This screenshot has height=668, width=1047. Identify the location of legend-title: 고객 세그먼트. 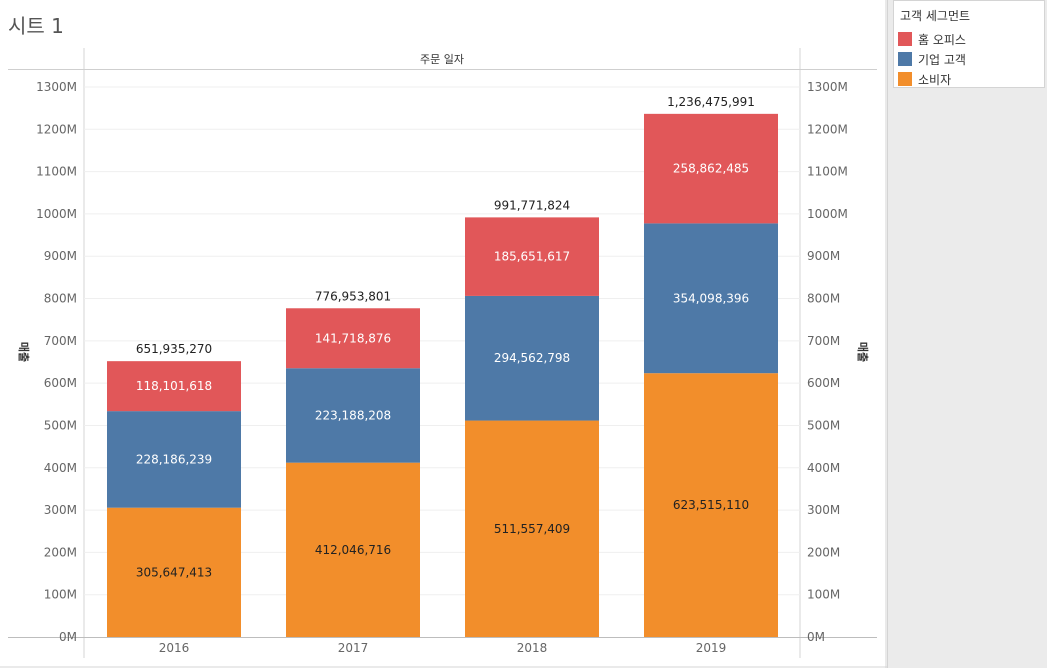
(935, 16).